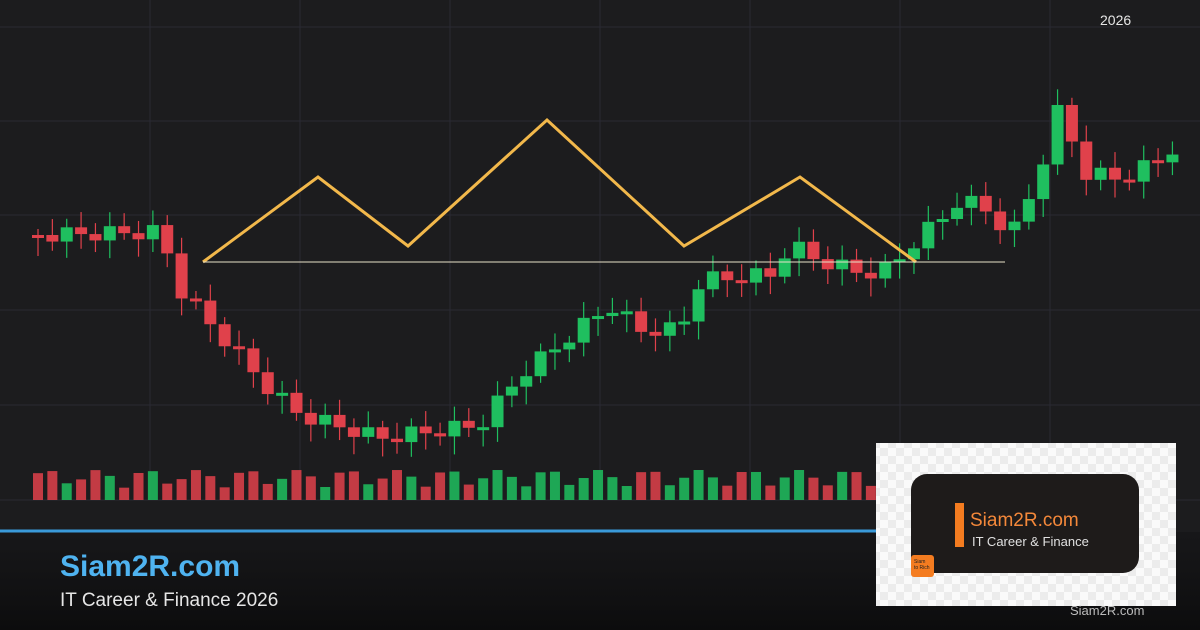  Describe the element at coordinates (1030, 541) in the screenshot. I see `badge-subtitle: IT Career & Finance` at that location.